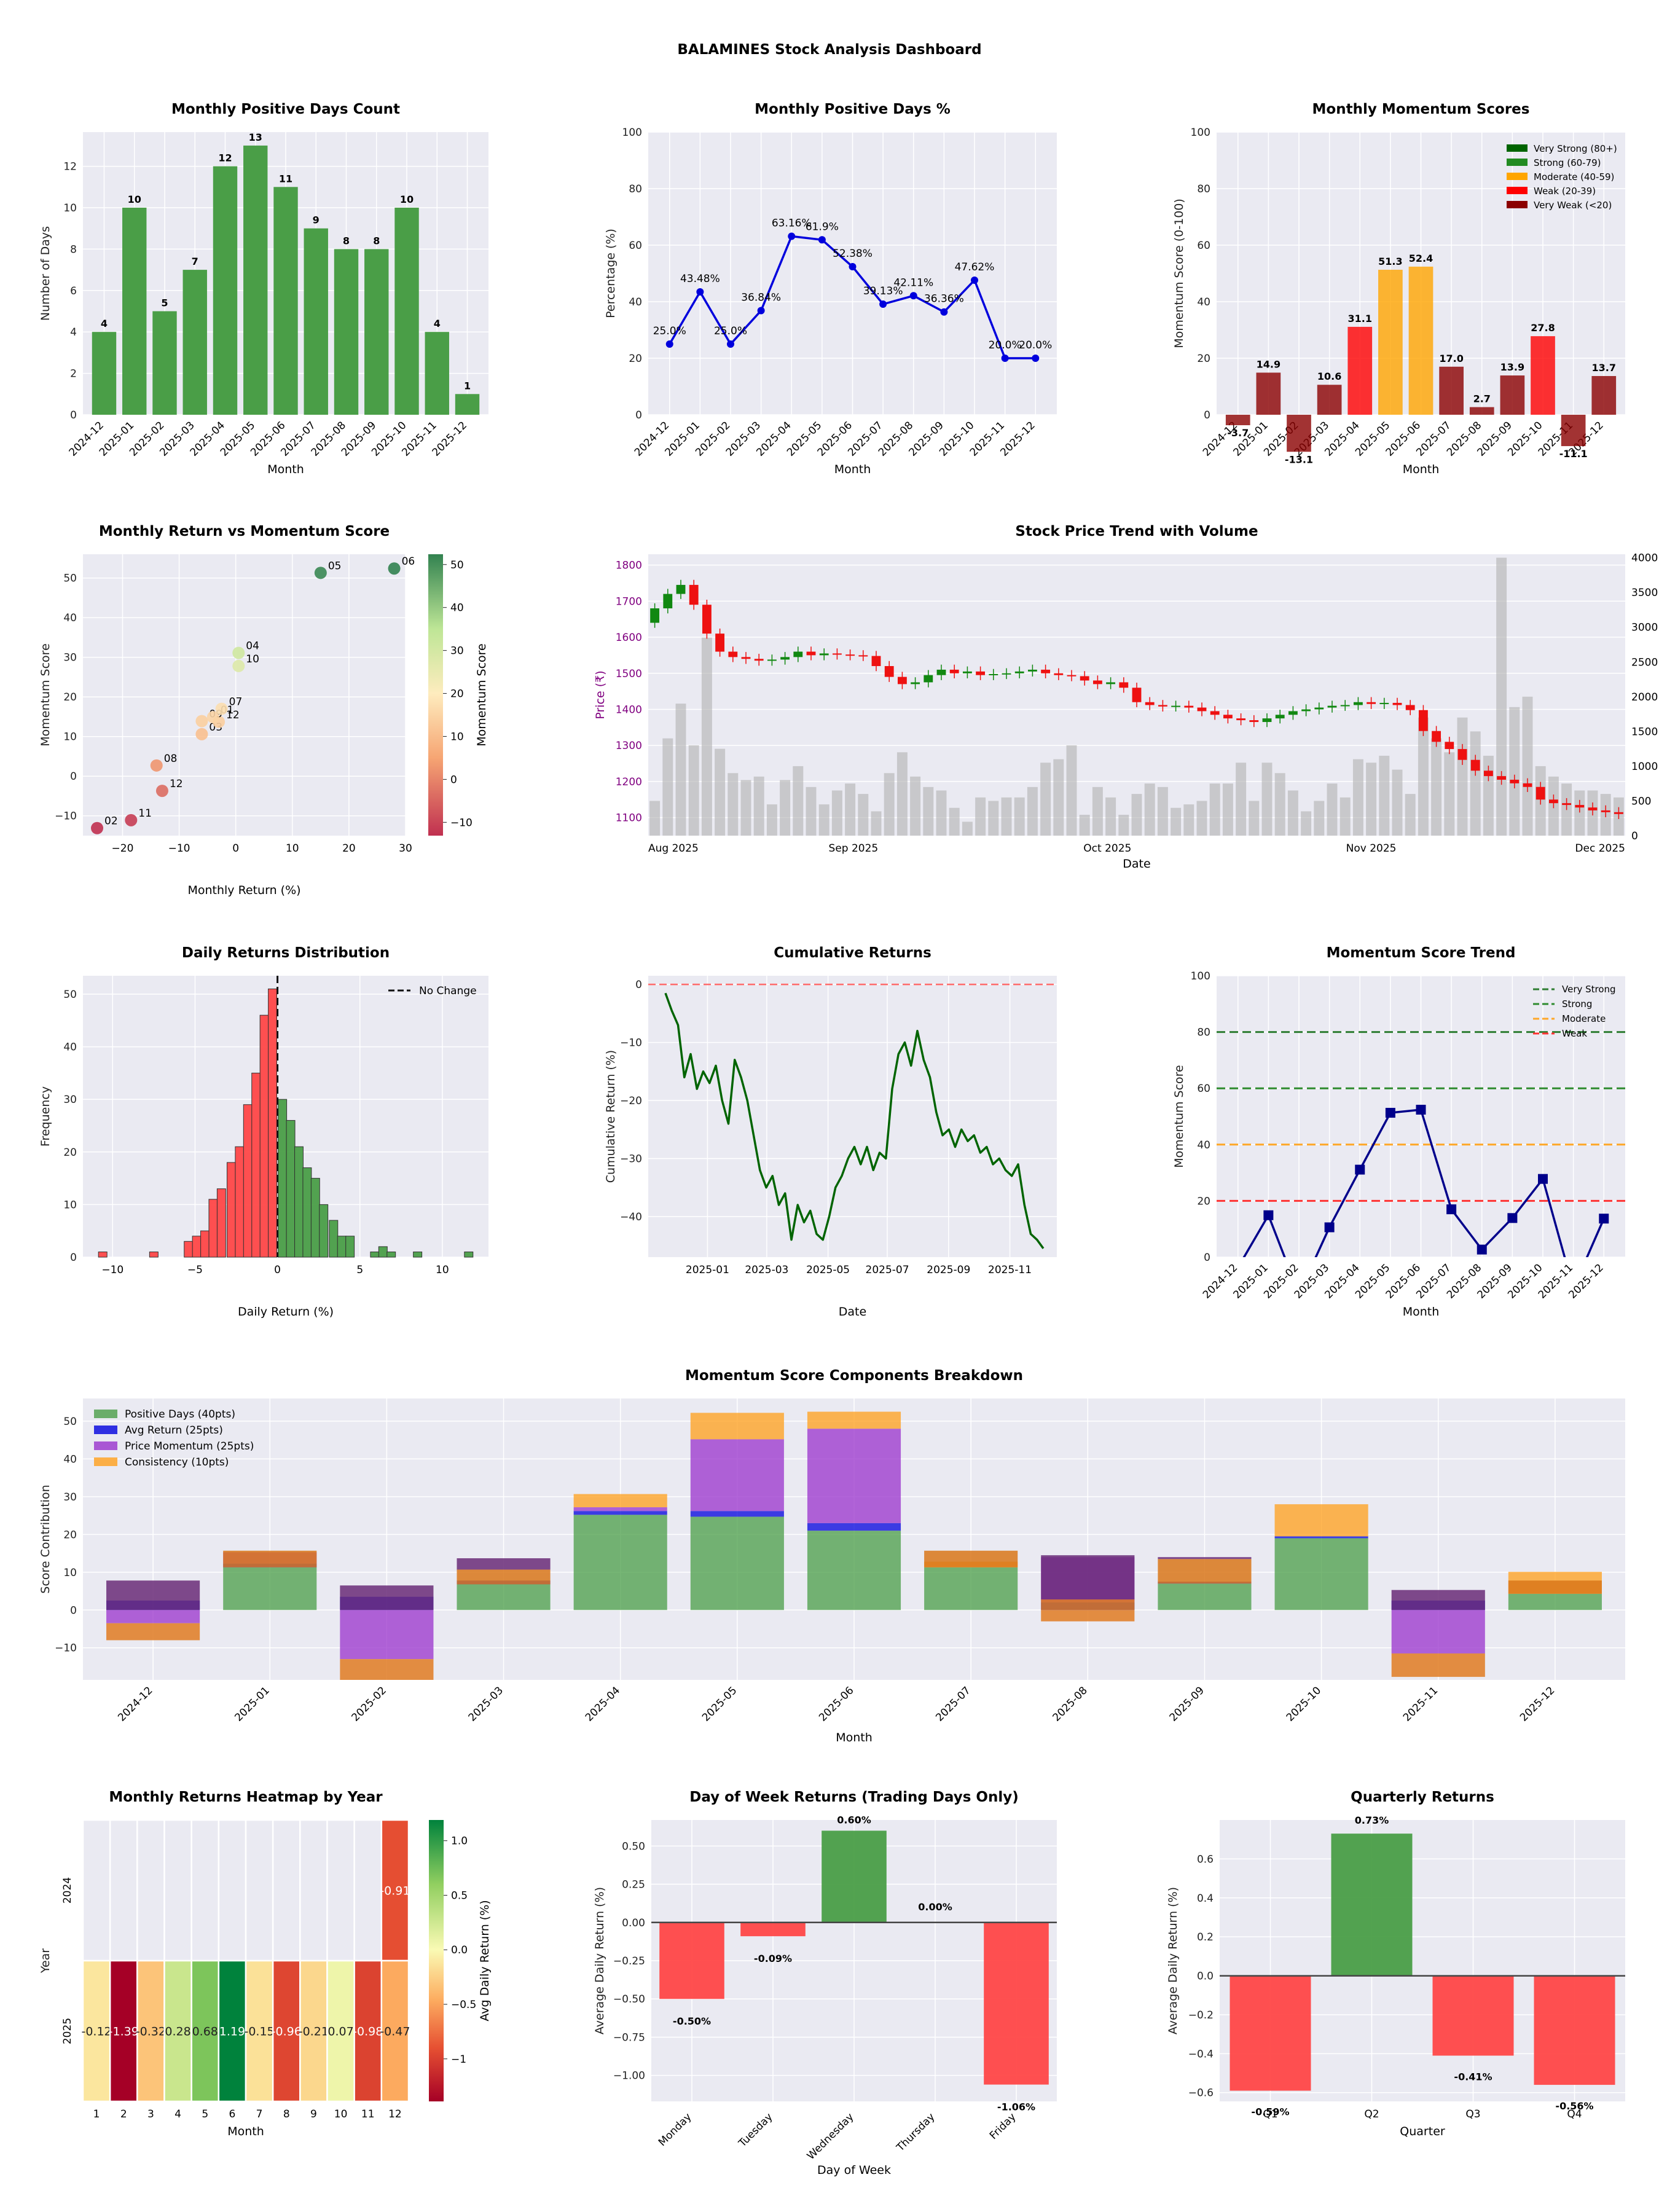 This screenshot has height=2212, width=1659. What do you see at coordinates (1574, 2114) in the screenshot?
I see `x-tick-label: Q4` at bounding box center [1574, 2114].